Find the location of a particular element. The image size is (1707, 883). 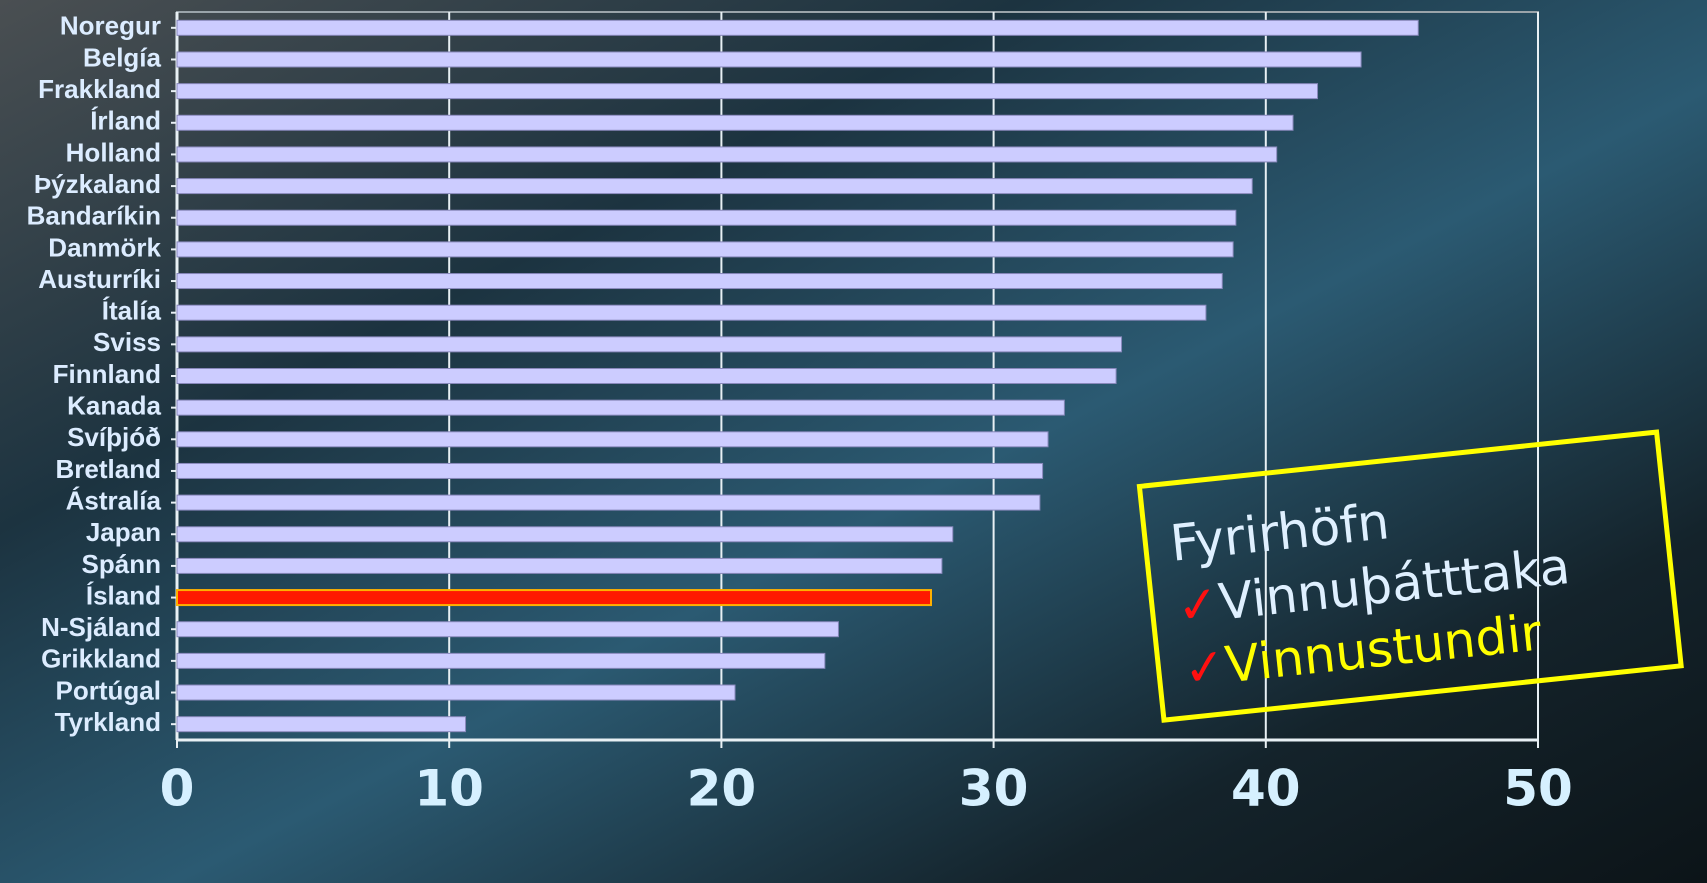

x-tick-label: 40 is located at coordinates (1266, 789).